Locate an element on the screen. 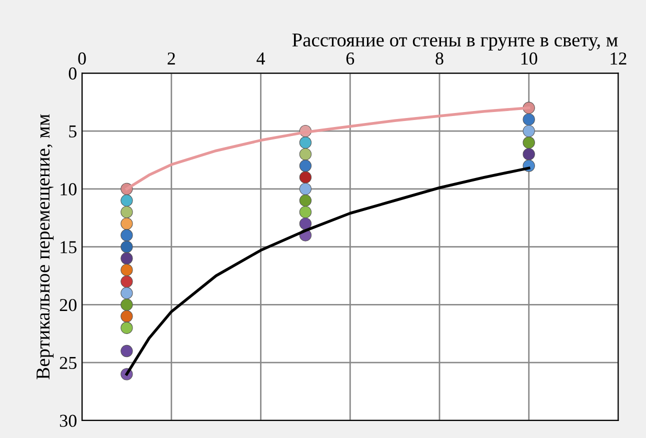 Image resolution: width=646 pixels, height=438 pixels. y-tick-label: 0 is located at coordinates (72, 73).